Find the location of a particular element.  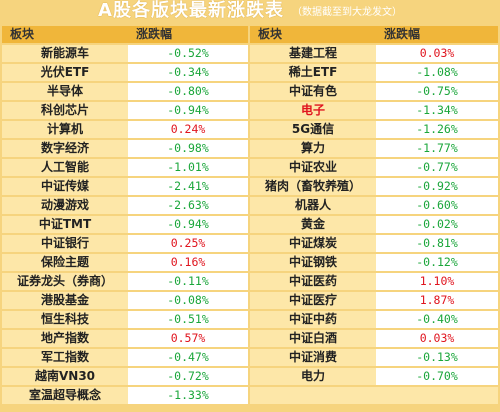

sector-name: 越南VN30 is located at coordinates (65, 376).